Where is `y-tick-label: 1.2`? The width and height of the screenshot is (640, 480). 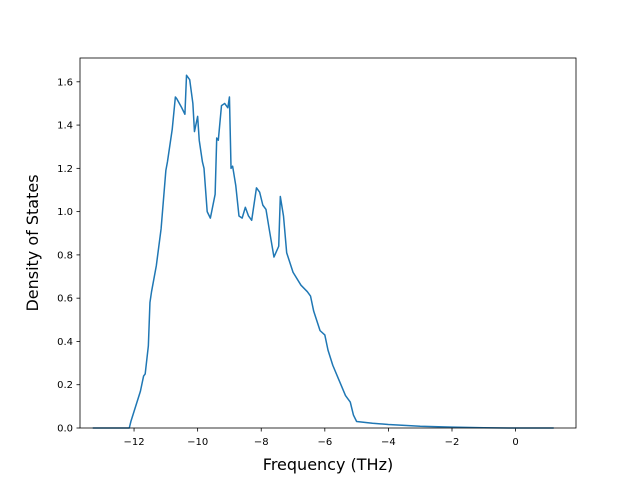 y-tick-label: 1.2 is located at coordinates (65, 169).